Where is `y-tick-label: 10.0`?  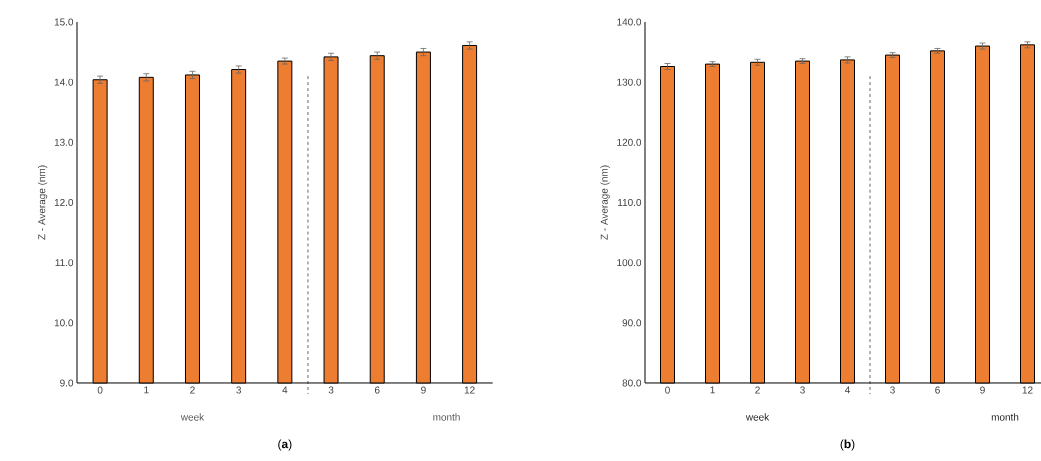
y-tick-label: 10.0 is located at coordinates (64, 323).